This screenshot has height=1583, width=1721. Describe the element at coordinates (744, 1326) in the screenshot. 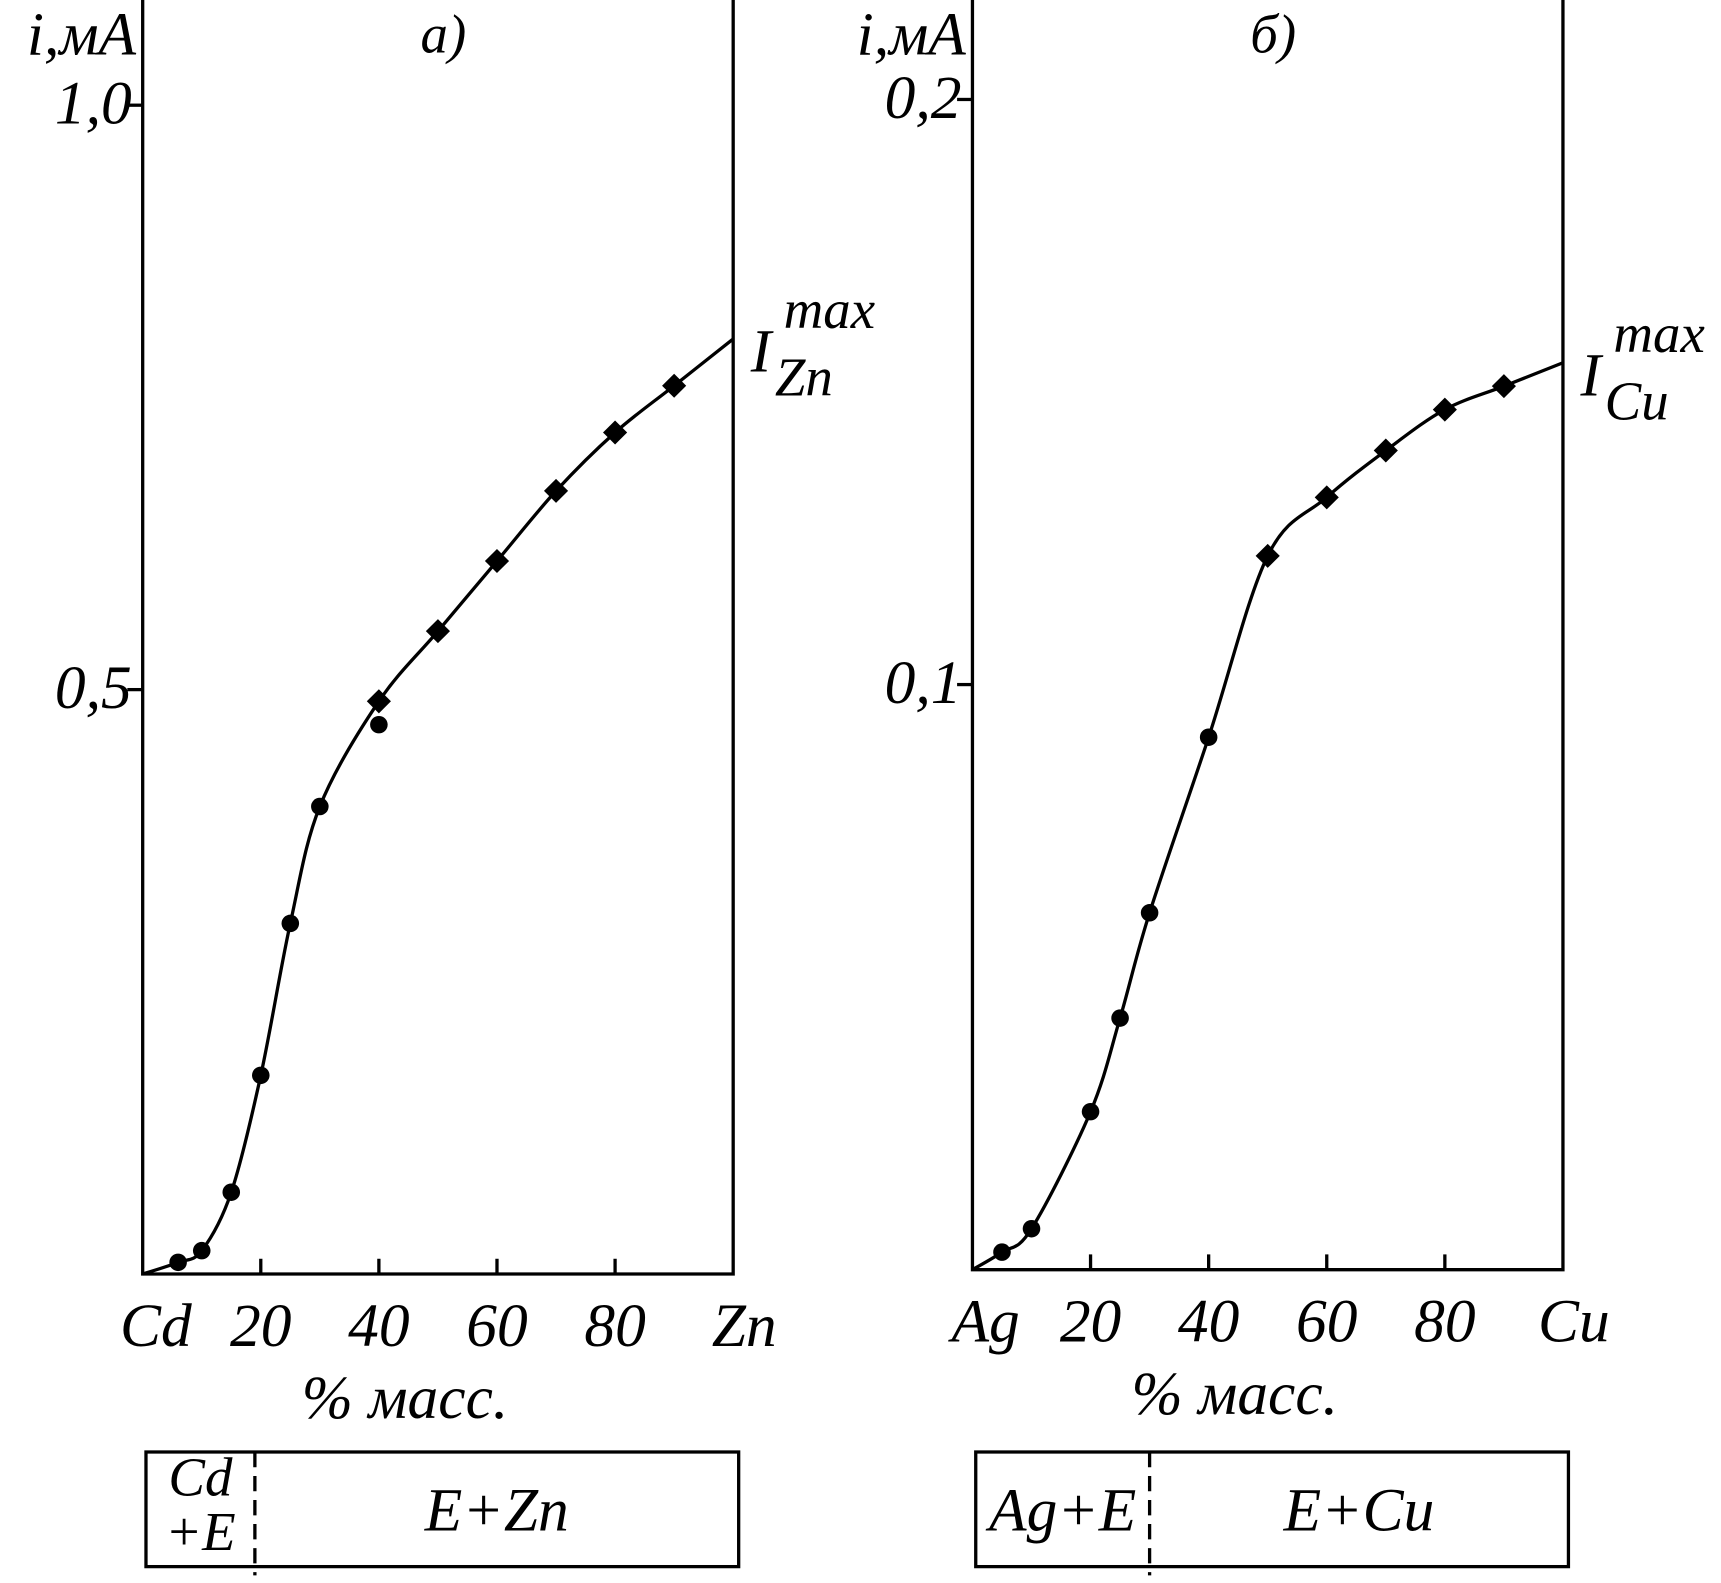

I see `x-tick-label: Zn` at that location.